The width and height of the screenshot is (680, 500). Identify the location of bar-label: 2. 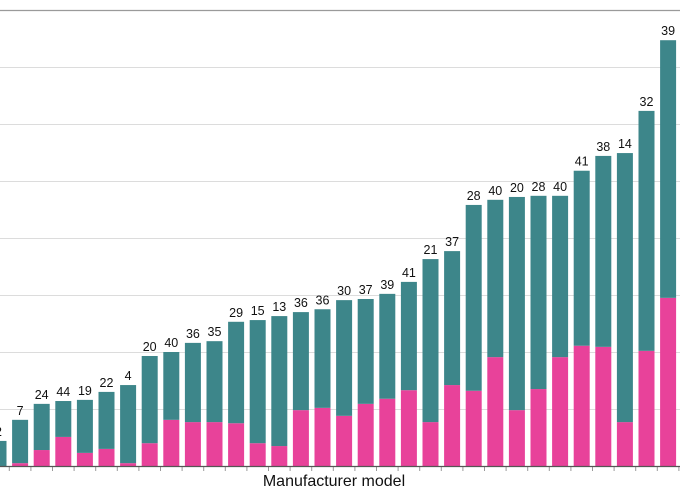
(1, 432).